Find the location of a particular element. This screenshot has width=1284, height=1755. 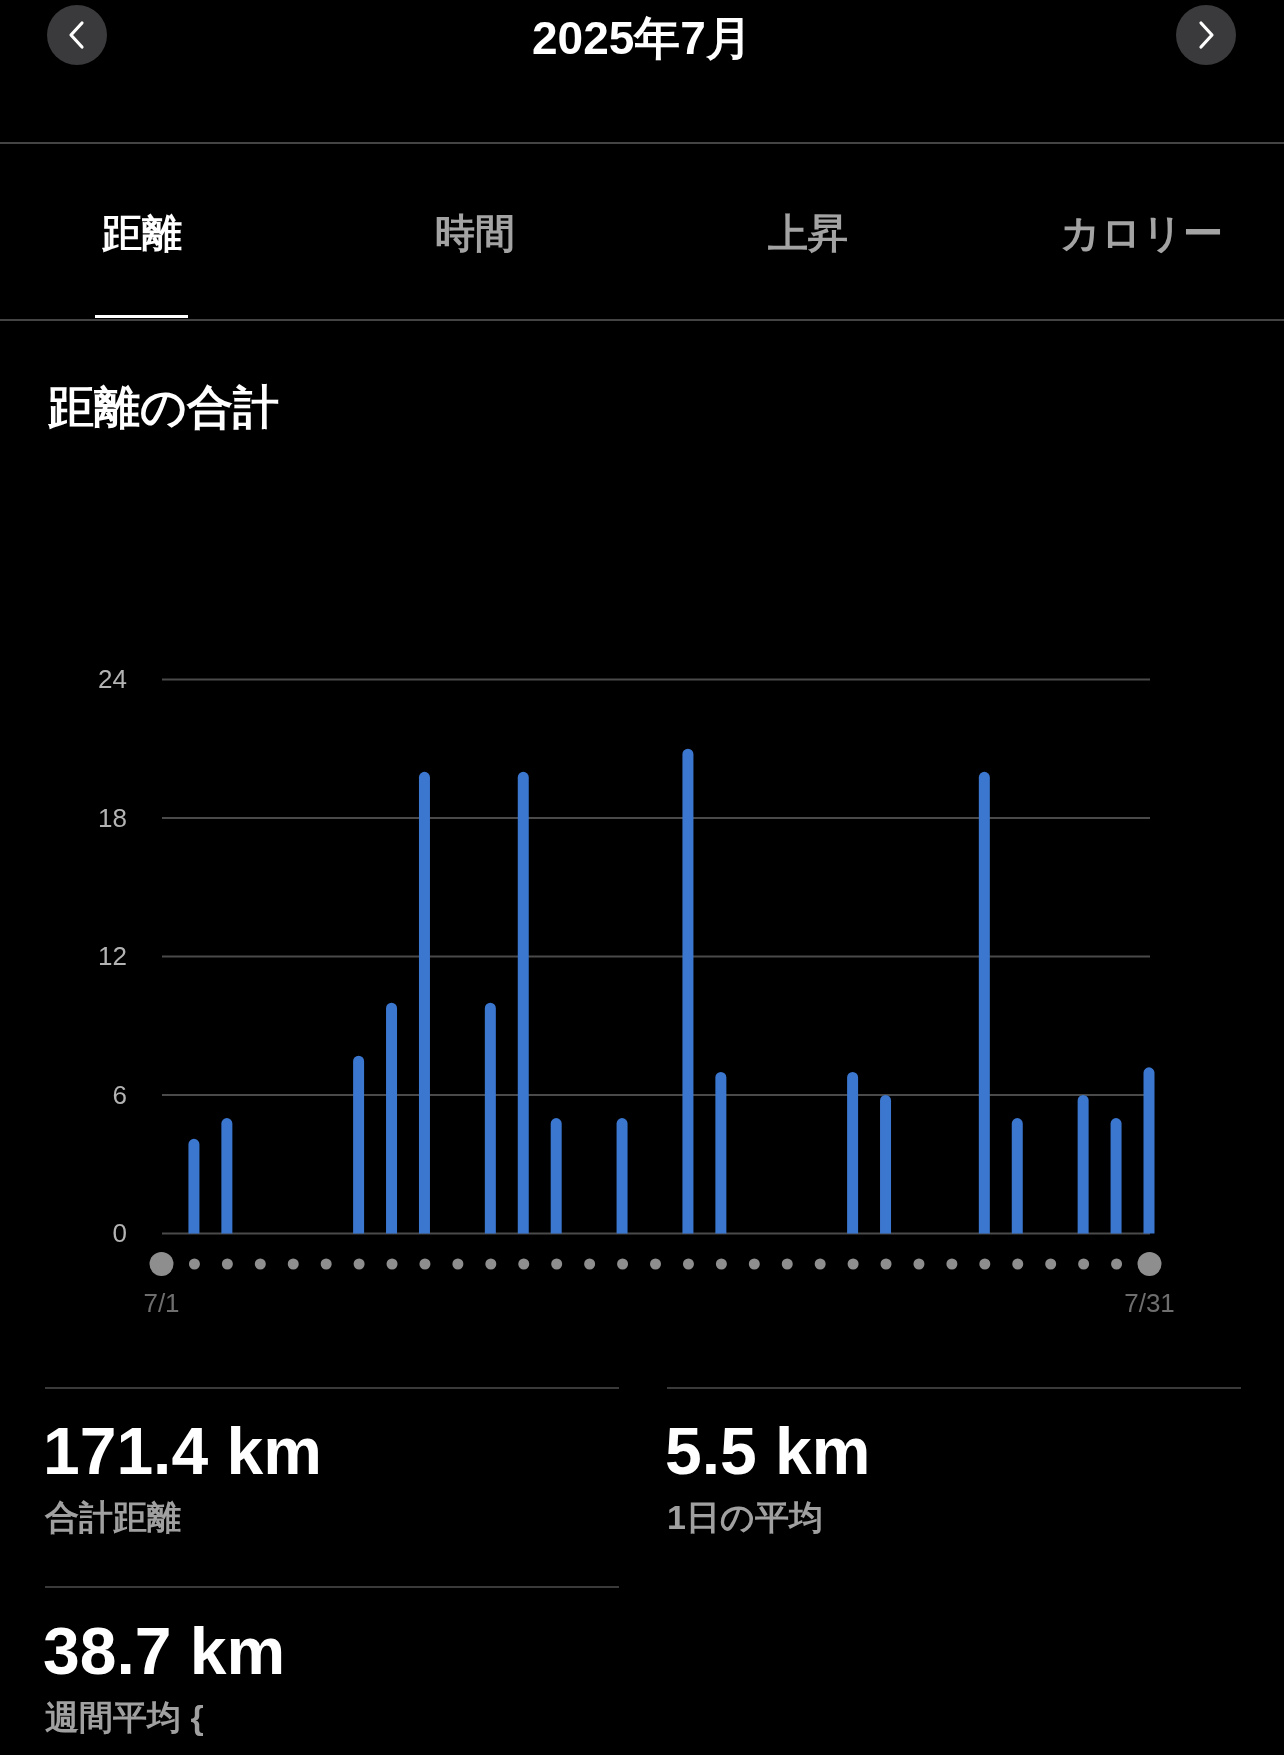

x-tick-label: 7/31 is located at coordinates (1149, 1303).